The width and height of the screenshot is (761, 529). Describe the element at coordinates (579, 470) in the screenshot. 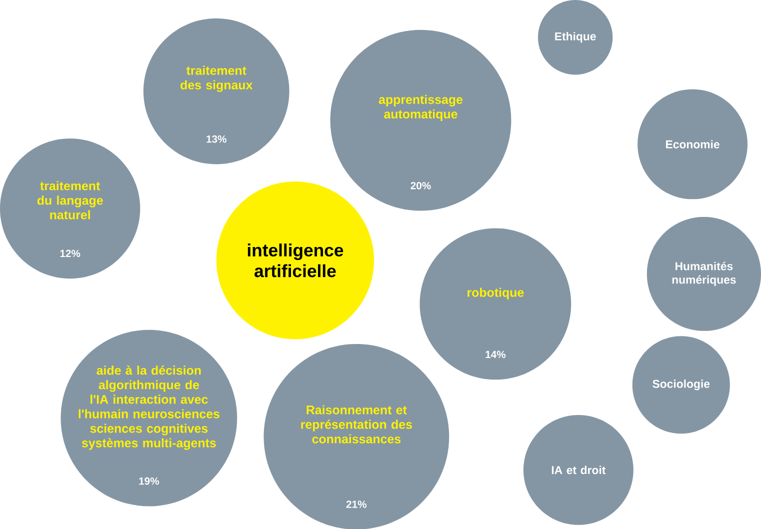

I see `category-label: IA et droit` at that location.